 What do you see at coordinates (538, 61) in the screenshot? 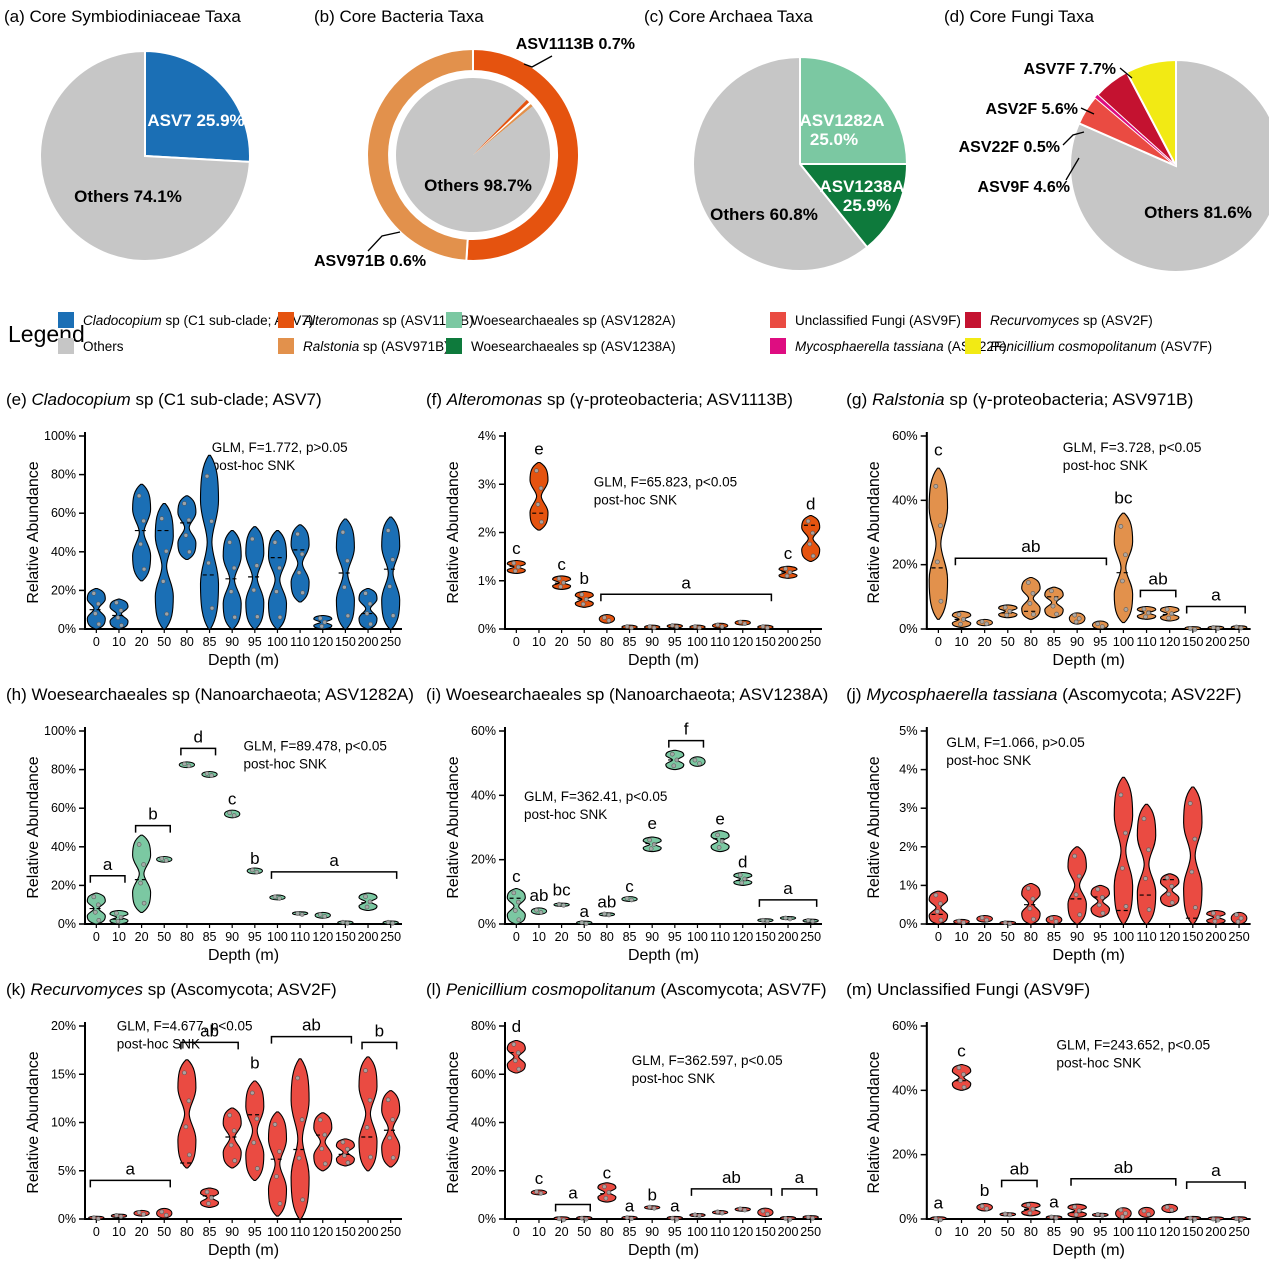
I see `callout-line` at bounding box center [538, 61].